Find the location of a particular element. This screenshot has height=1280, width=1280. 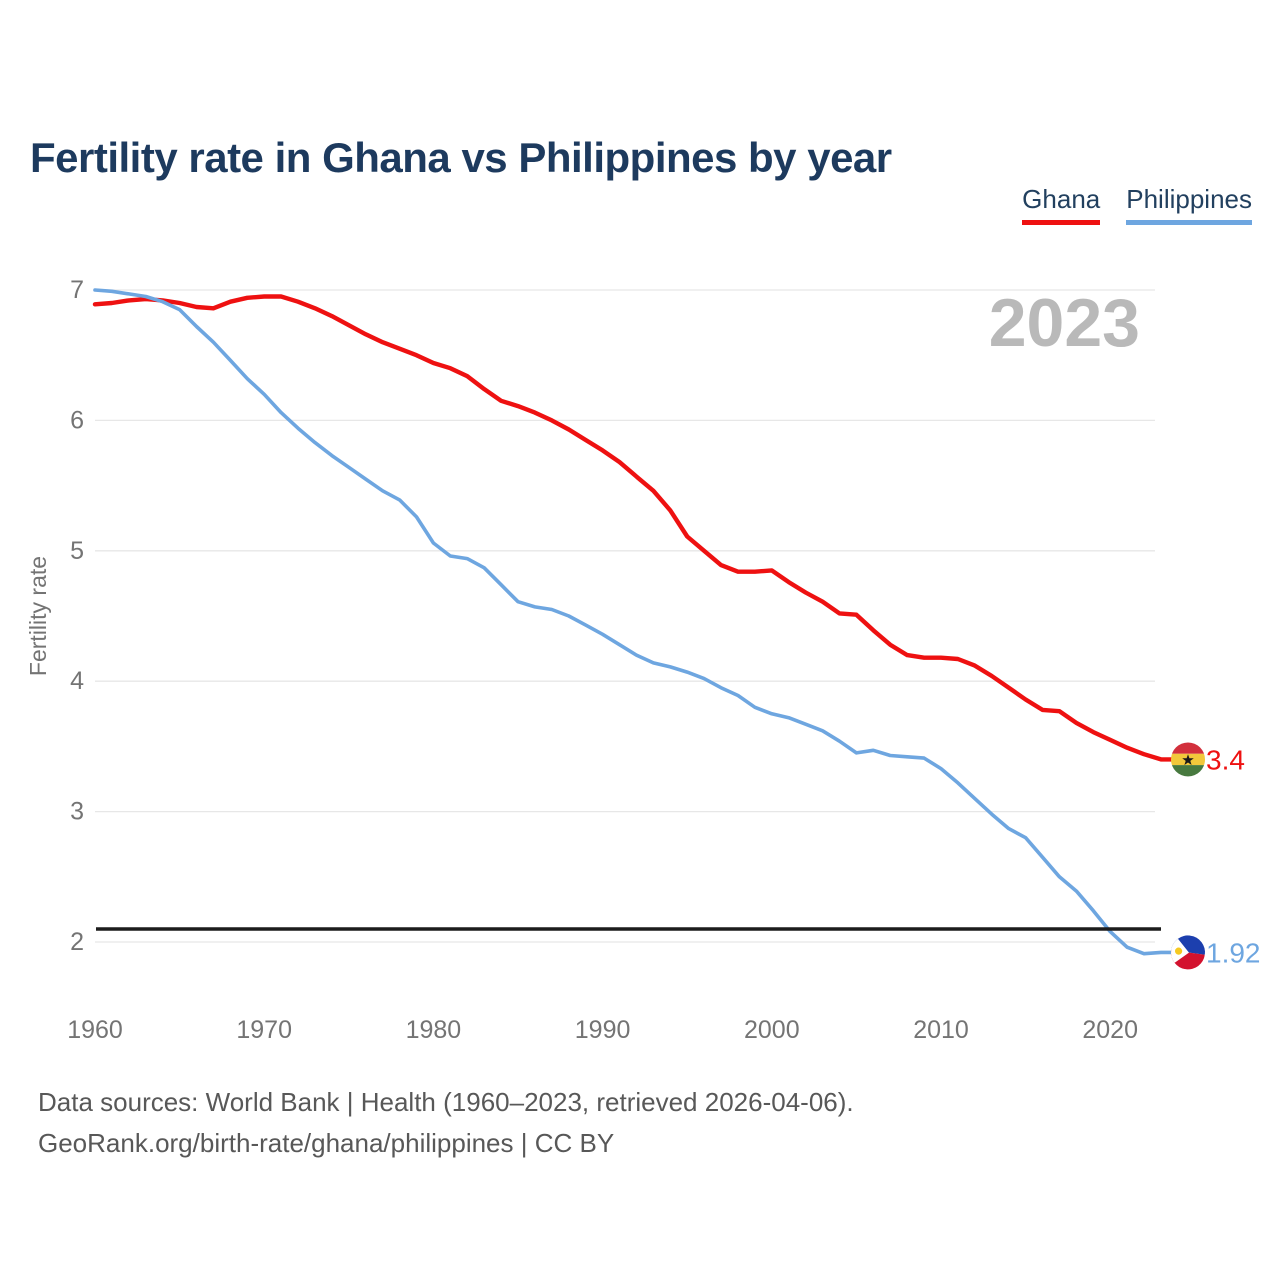

legend-item-philippines: Philippines is located at coordinates (1189, 204).